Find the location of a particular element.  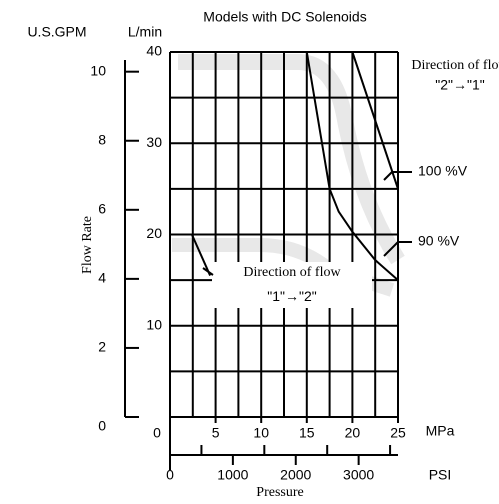

x-tick-label: 25 is located at coordinates (398, 433).